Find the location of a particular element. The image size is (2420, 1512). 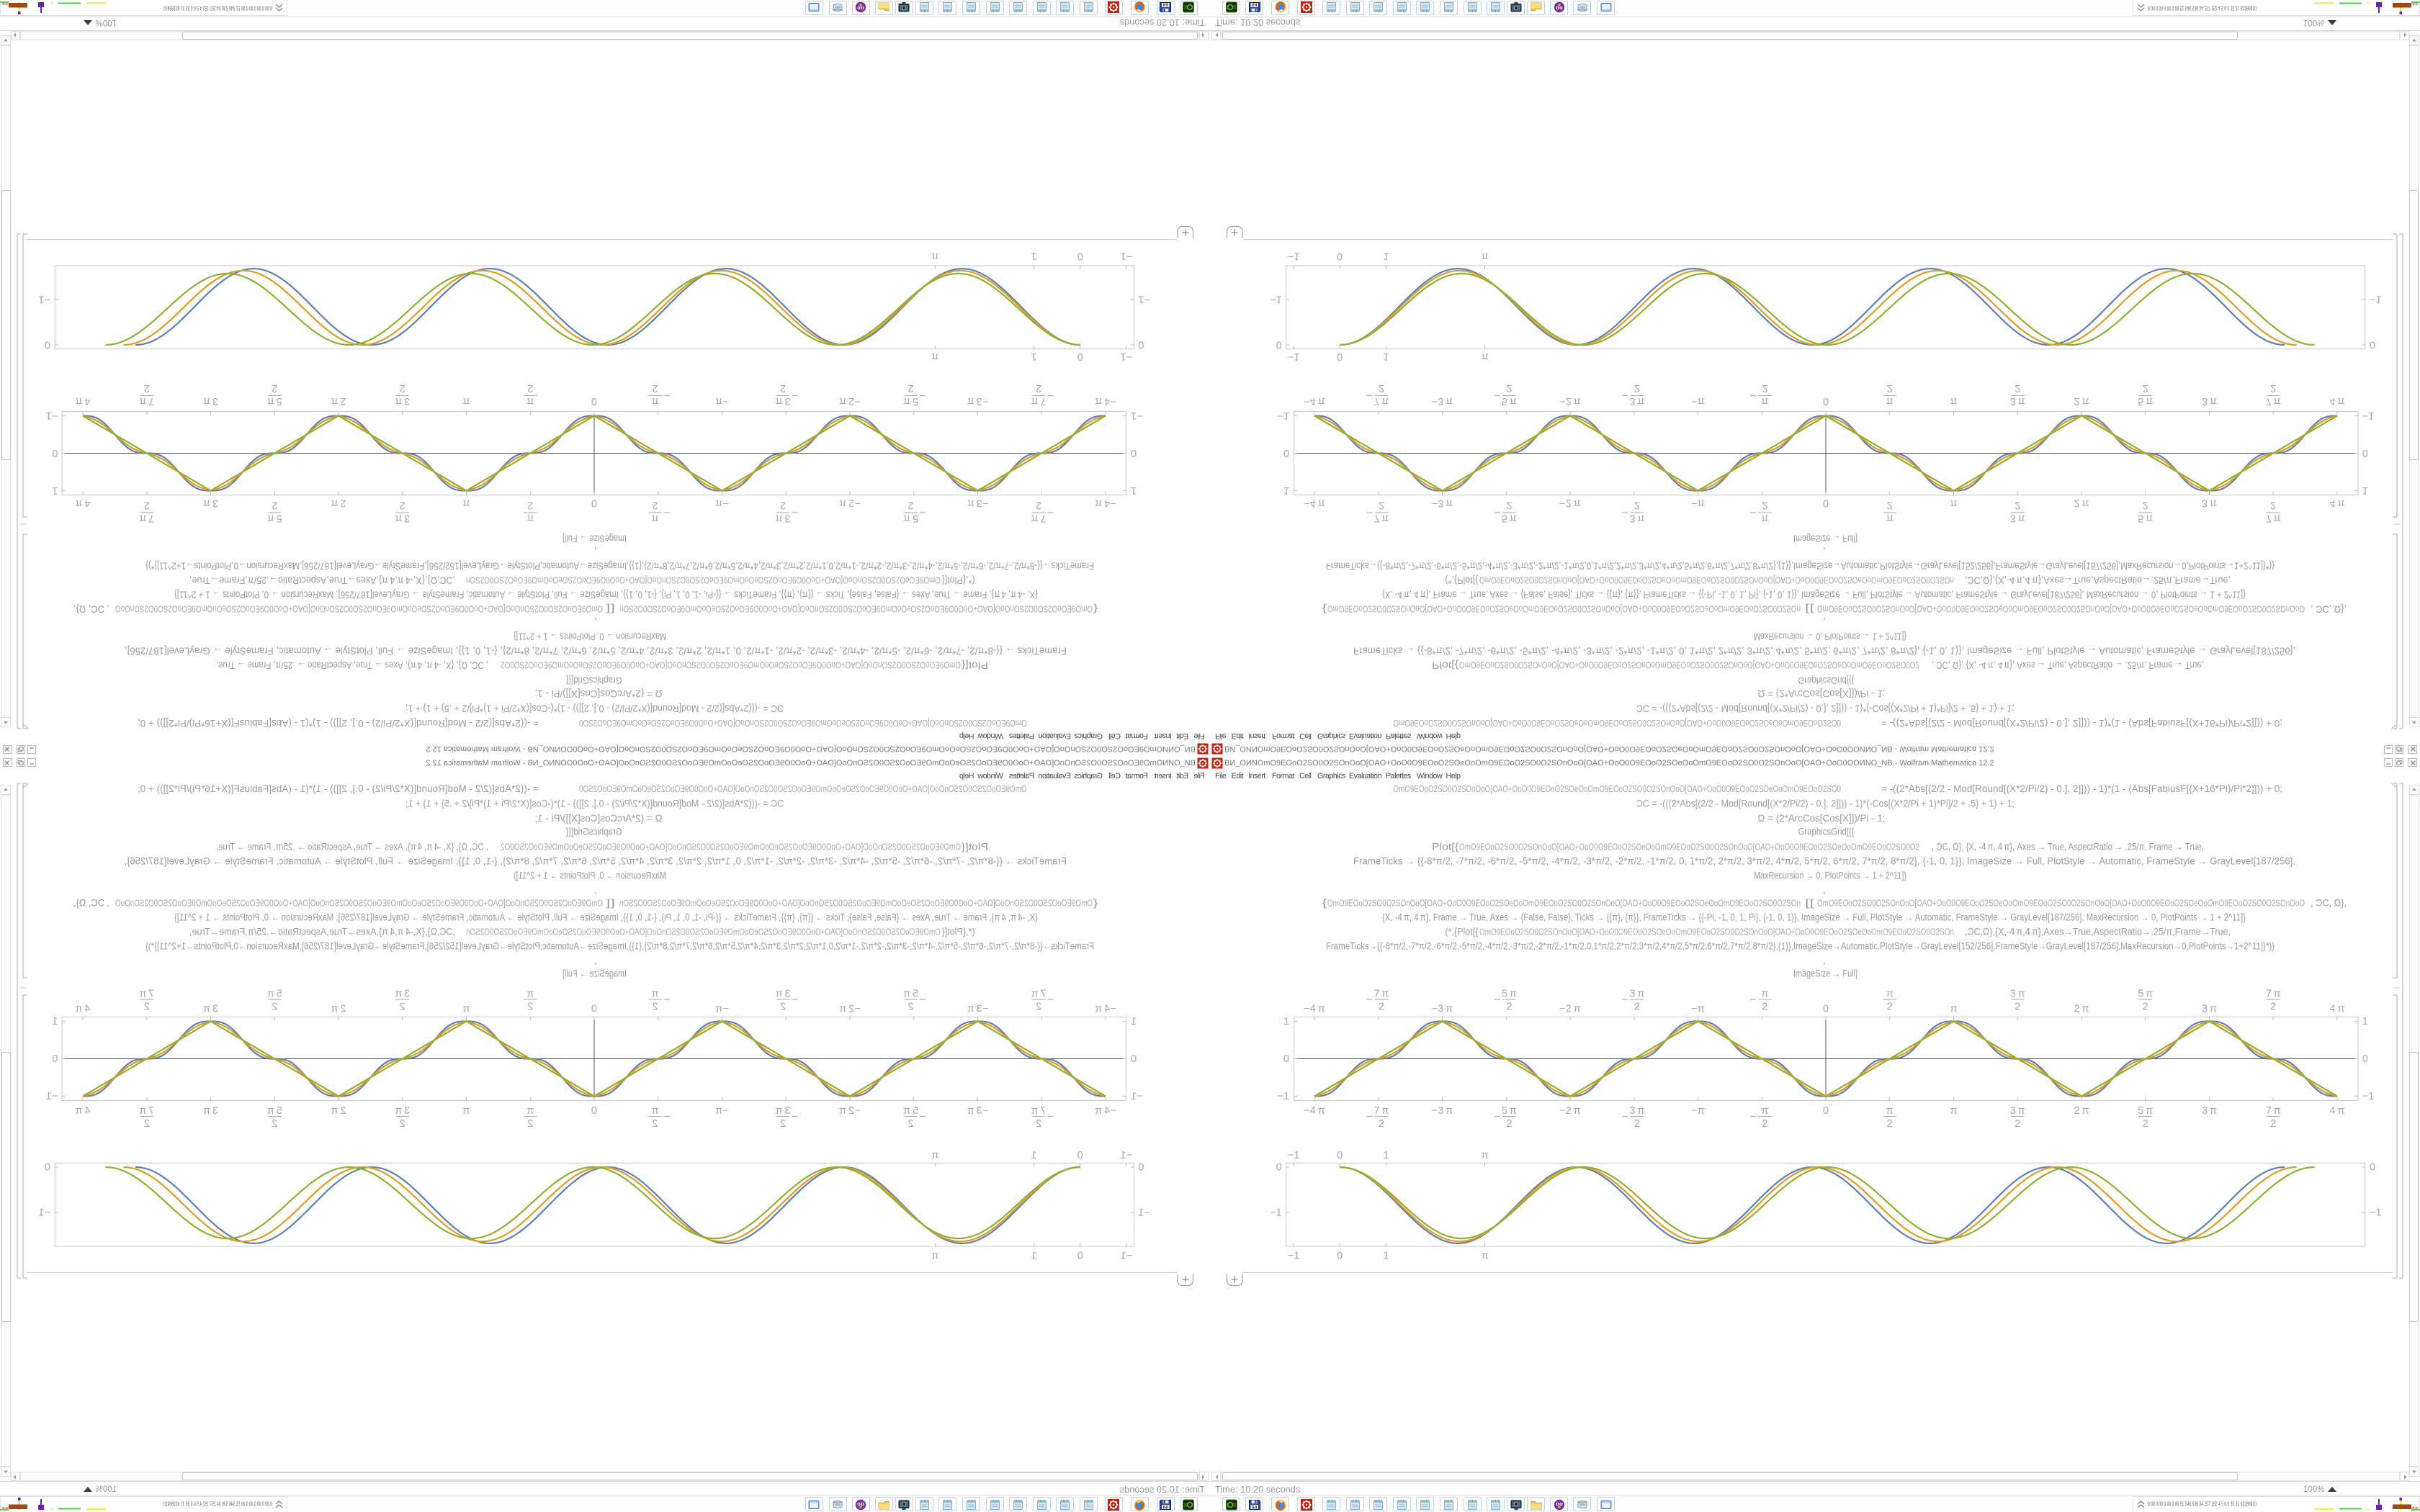

svg-text: Plot[{ is located at coordinates (974, 665).